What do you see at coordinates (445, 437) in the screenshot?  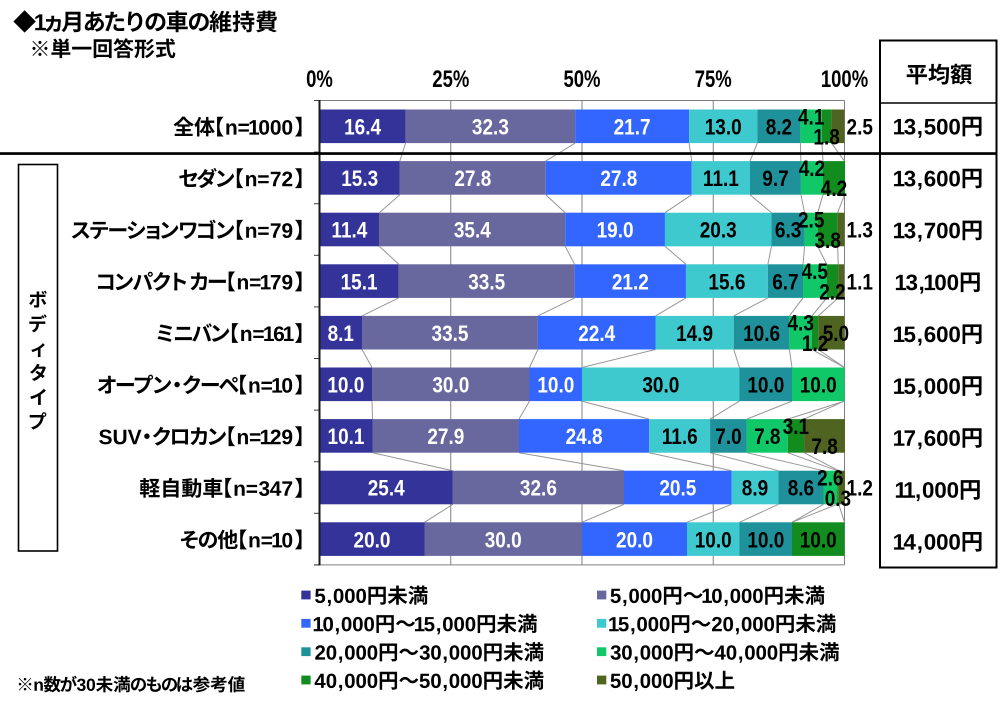 I see `svg-text: 27.9` at bounding box center [445, 437].